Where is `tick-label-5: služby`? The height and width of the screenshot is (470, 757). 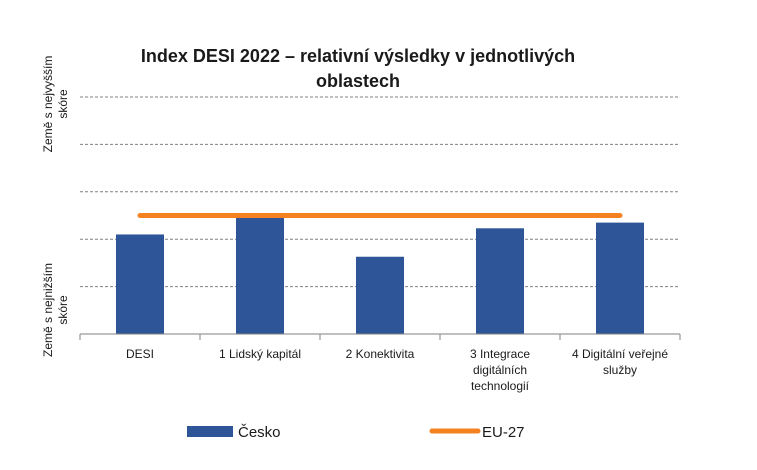
tick-label-5: služby is located at coordinates (620, 370).